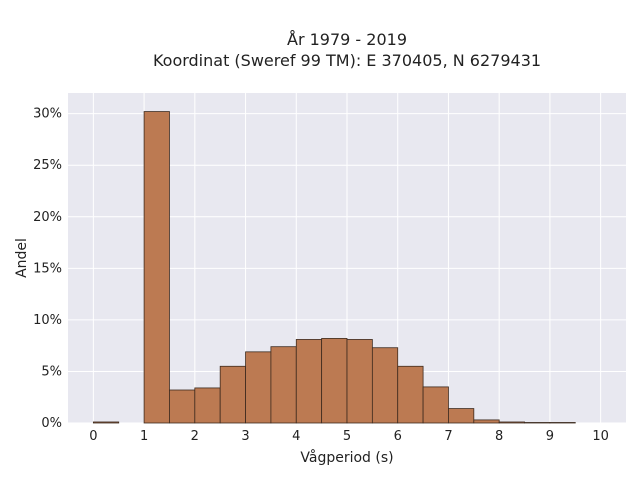 The width and height of the screenshot is (640, 484). Describe the element at coordinates (47, 320) in the screenshot. I see `y-tick-label: 10%` at that location.